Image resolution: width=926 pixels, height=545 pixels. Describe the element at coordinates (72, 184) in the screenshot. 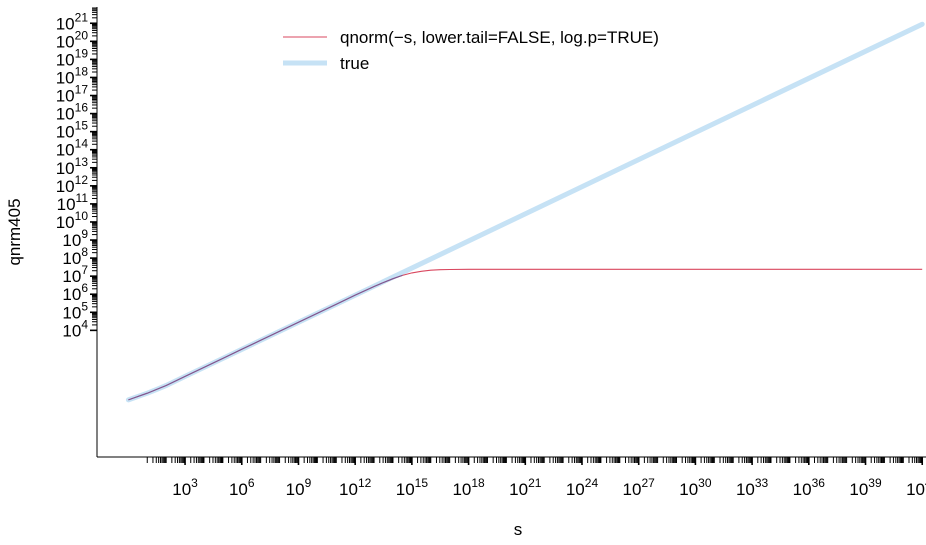

I see `y-tick-label: 10¹²` at that location.